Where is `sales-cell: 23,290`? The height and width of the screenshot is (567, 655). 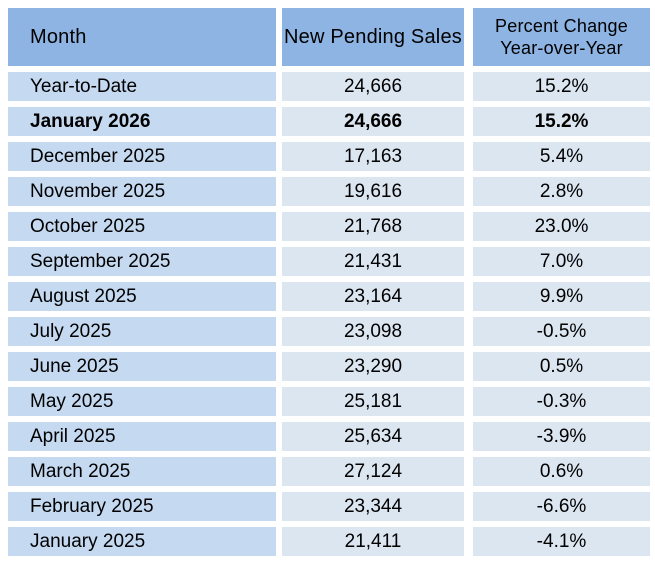
sales-cell: 23,290 is located at coordinates (373, 366).